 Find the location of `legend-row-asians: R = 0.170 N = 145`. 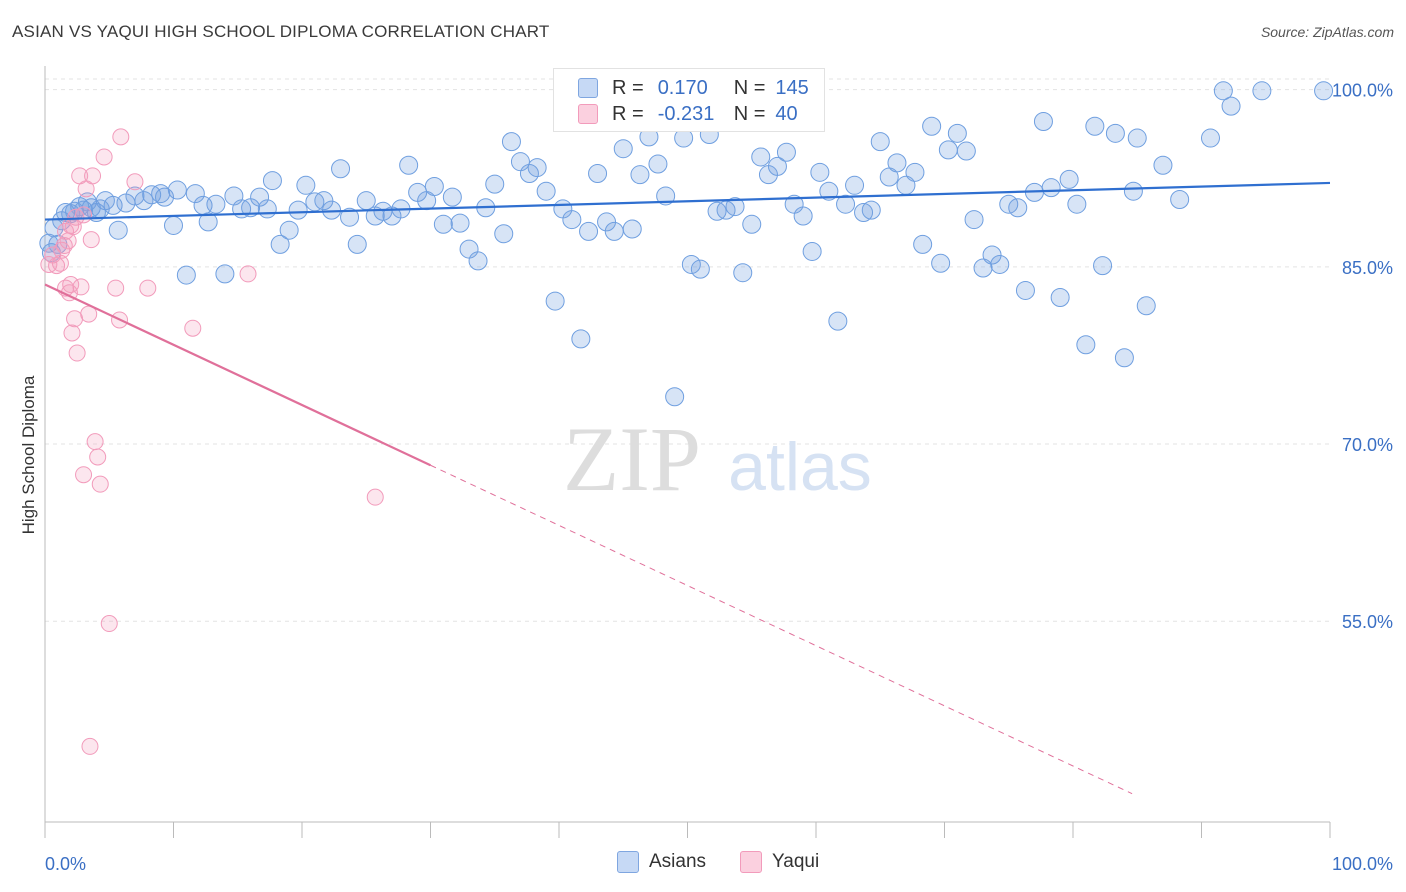

legend-row-asians: R = 0.170 N = 145 is located at coordinates (693, 88).